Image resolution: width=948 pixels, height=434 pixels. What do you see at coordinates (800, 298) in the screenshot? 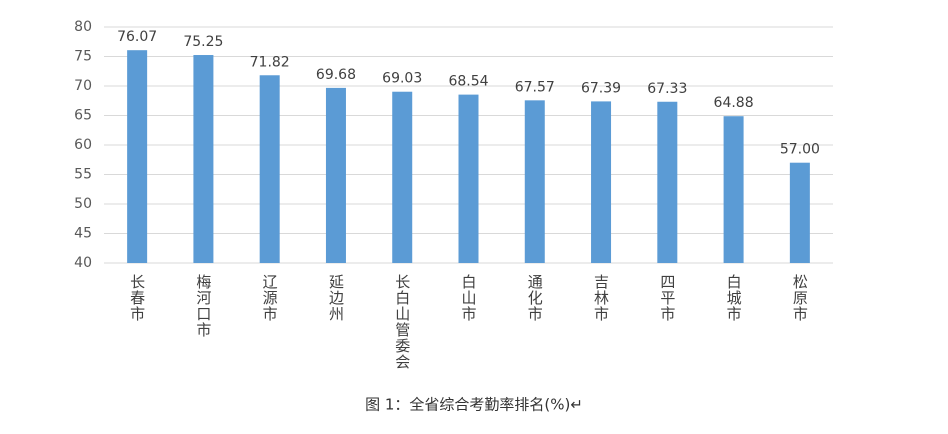
I see `x-tick-label: 松原市` at bounding box center [800, 298].